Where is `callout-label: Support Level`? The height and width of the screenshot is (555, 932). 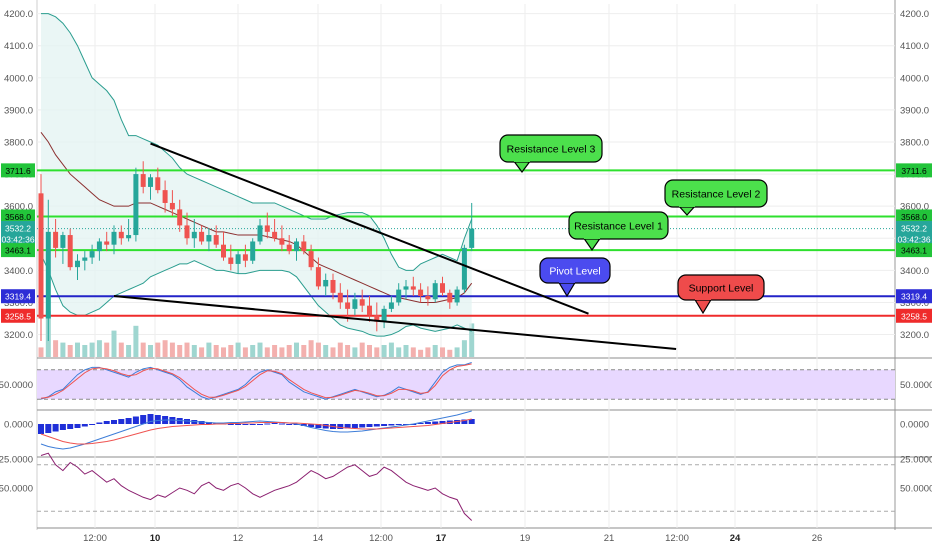
callout-label: Support Level is located at coordinates (721, 289).